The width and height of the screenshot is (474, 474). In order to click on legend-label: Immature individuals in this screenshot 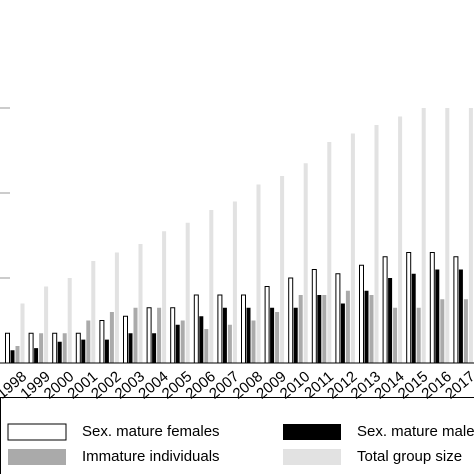, I will do `click(151, 456)`.